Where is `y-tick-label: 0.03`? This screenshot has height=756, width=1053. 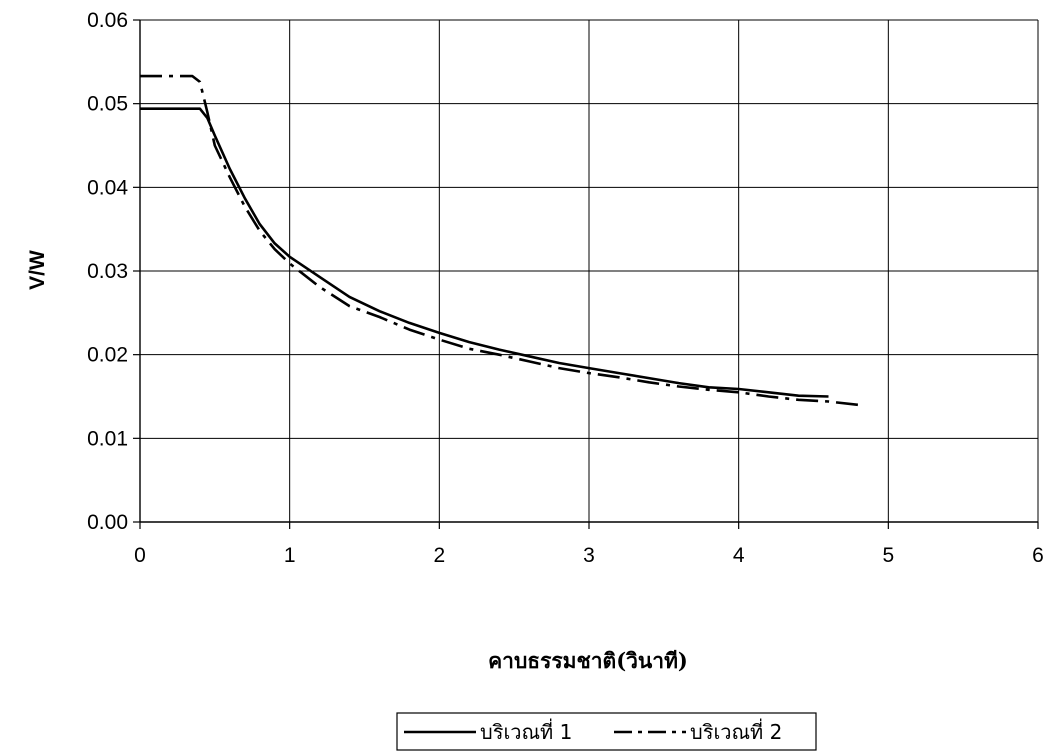
y-tick-label: 0.03 is located at coordinates (107, 271).